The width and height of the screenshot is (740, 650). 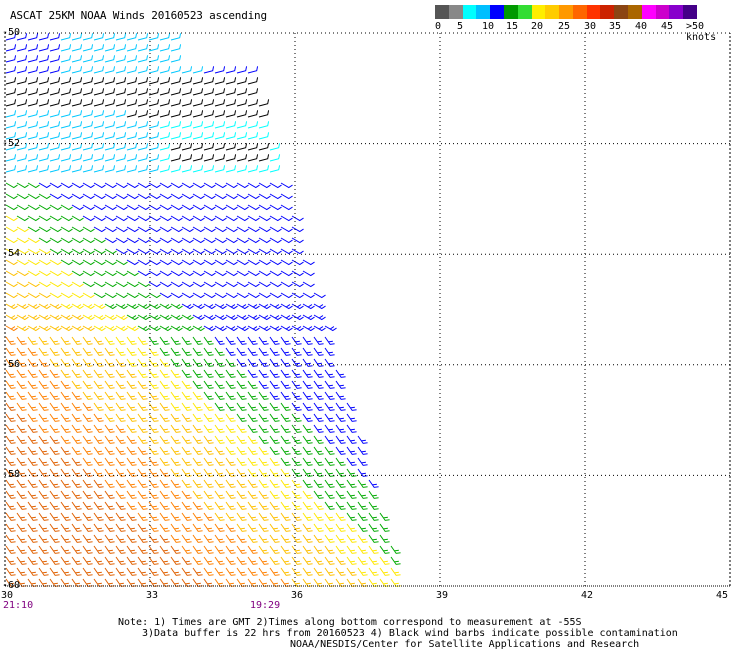 What do you see at coordinates (7, 595) in the screenshot?
I see `longitude-label: 30` at bounding box center [7, 595].